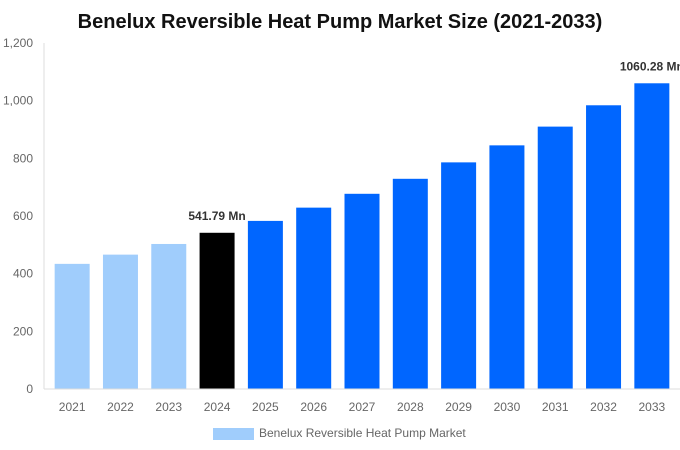 This screenshot has width=680, height=450. What do you see at coordinates (651, 407) in the screenshot?
I see `x-tick-label: 2033` at bounding box center [651, 407].